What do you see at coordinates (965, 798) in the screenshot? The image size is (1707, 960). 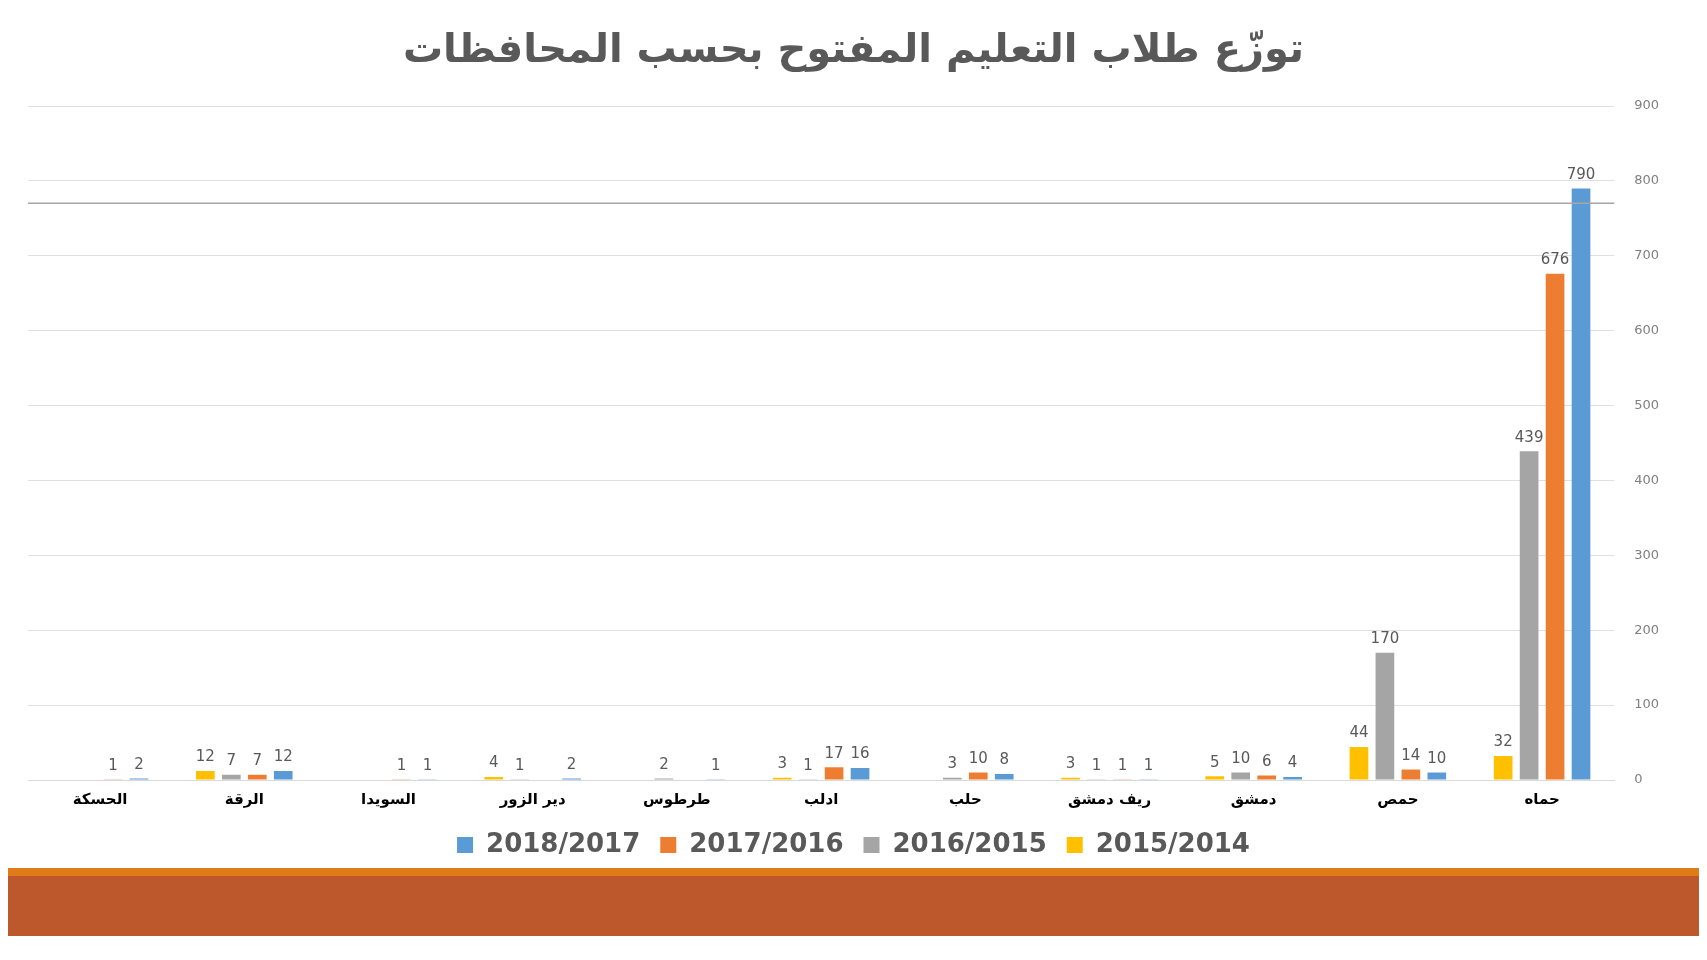 I see `x-tick-label: حلب` at bounding box center [965, 798].